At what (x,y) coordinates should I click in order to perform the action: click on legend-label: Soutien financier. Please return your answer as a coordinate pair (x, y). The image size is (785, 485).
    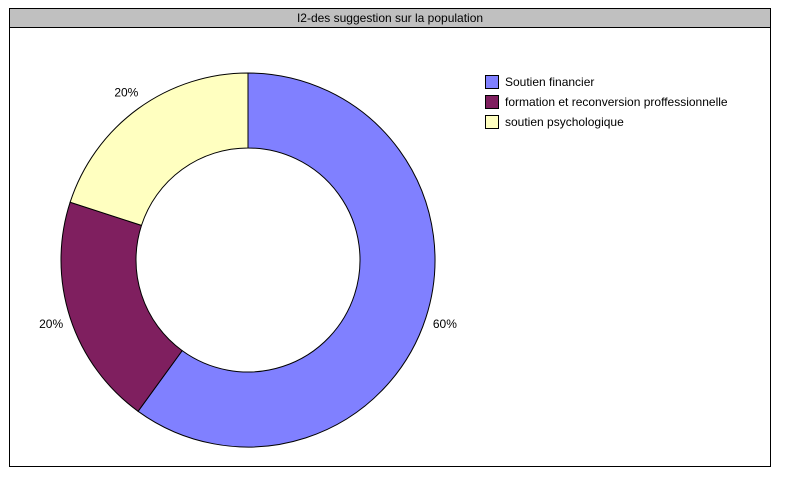
    Looking at the image, I should click on (550, 82).